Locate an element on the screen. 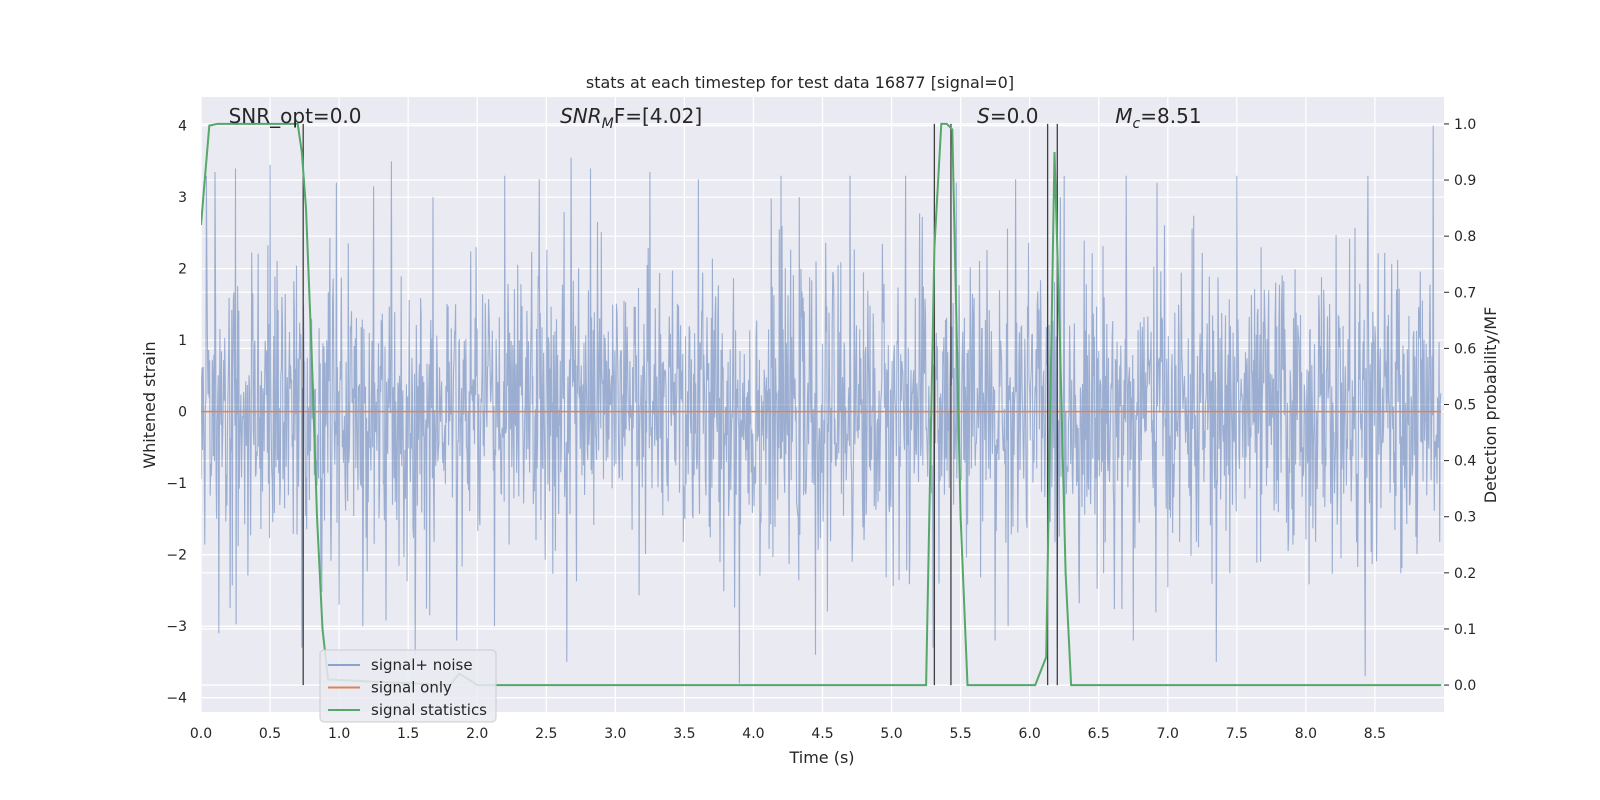 This screenshot has height=800, width=1600. x-tick-label-17: 8.5 is located at coordinates (1375, 734).